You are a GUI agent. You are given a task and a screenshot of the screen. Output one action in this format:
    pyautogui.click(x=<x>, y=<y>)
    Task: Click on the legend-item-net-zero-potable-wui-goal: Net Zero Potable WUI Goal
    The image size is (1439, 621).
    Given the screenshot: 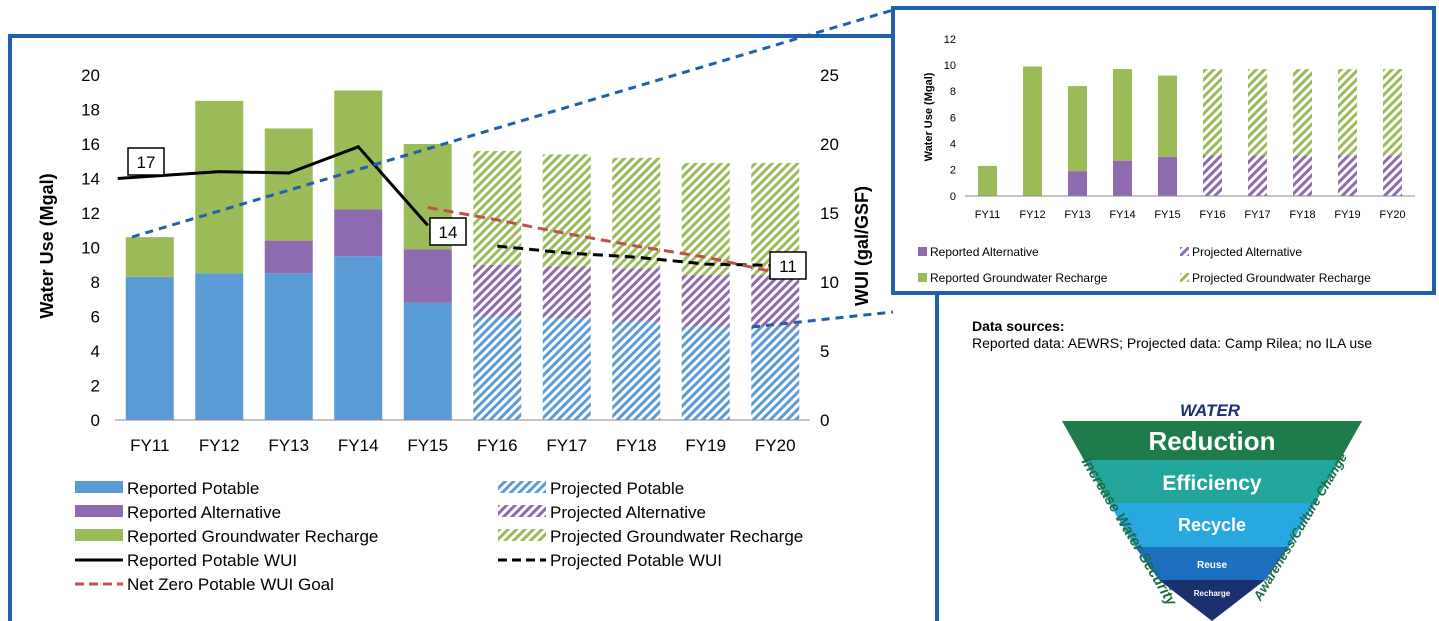 What is the action you would take?
    pyautogui.click(x=204, y=584)
    